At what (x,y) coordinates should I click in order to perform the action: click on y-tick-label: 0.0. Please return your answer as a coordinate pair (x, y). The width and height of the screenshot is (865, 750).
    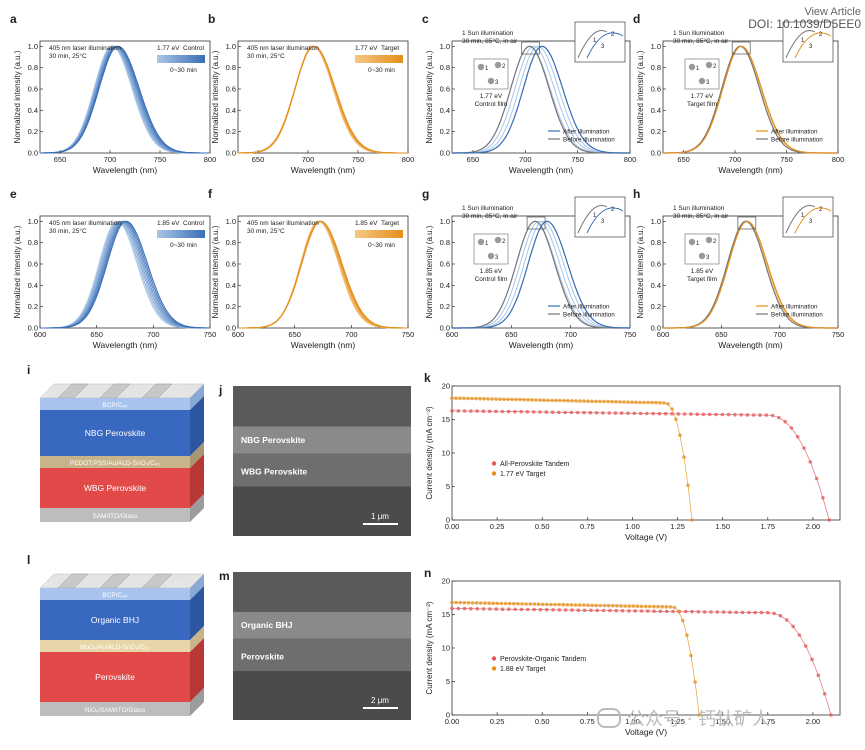
    Looking at the image, I should click on (33, 153).